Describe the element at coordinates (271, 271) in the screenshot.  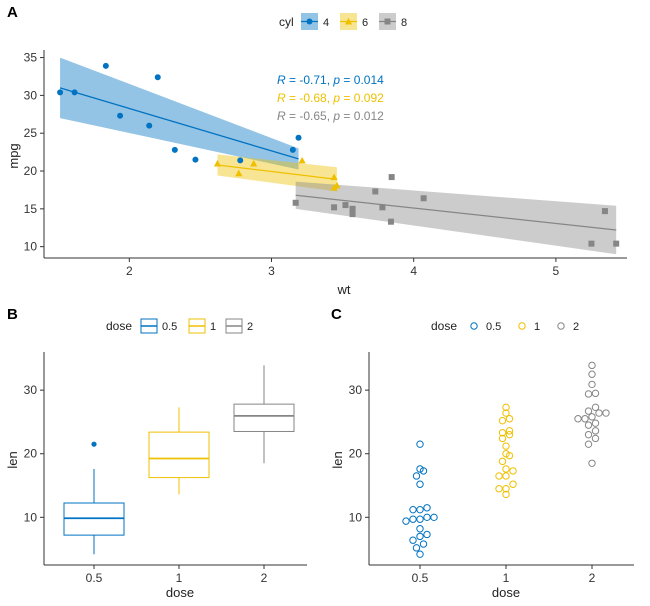
I see `x-tick-label: 3` at that location.